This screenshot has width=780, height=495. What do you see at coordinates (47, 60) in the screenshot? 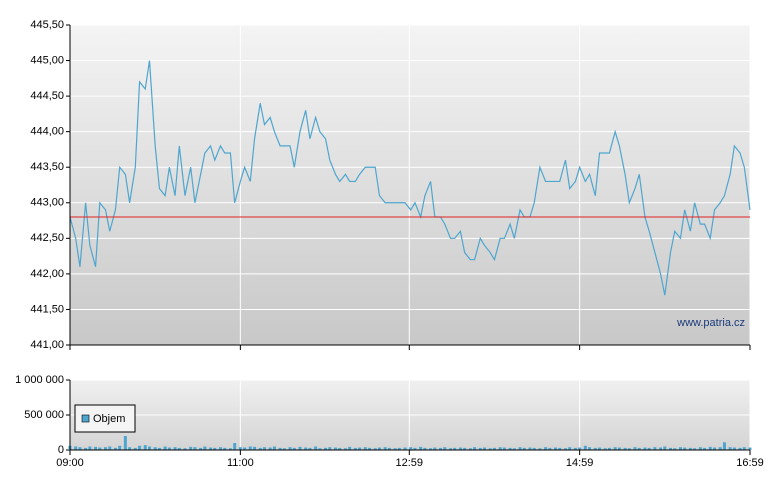
I see `y-tick-label: 445,00` at bounding box center [47, 60].